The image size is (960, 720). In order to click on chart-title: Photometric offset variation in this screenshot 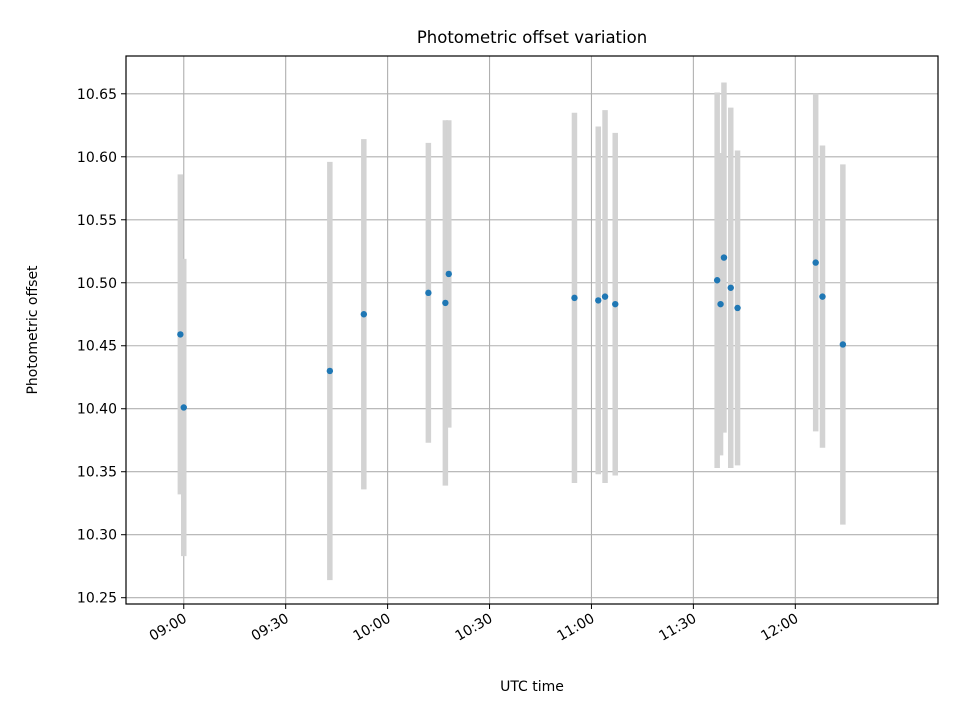, I will do `click(532, 37)`.